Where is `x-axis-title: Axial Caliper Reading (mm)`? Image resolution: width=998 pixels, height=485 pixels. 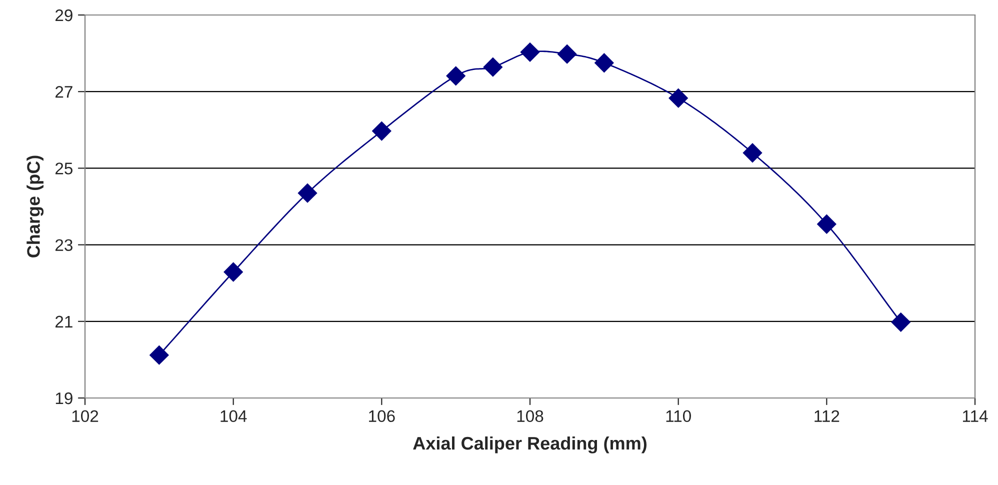 x-axis-title: Axial Caliper Reading (mm) is located at coordinates (529, 445).